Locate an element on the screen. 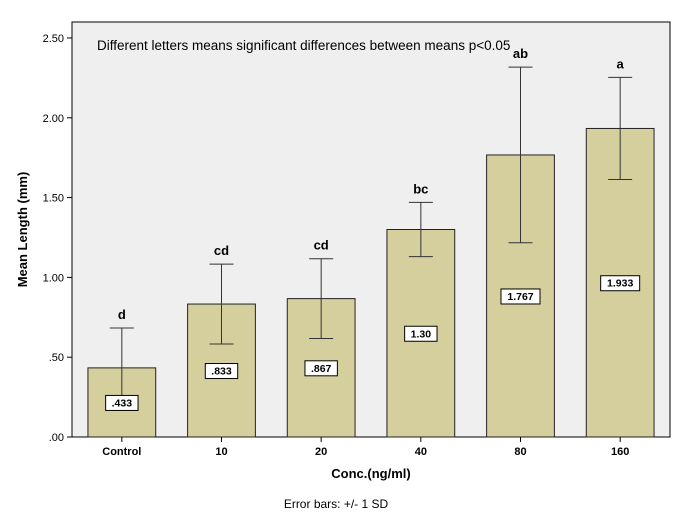 This screenshot has width=682, height=527. data-label: .433 is located at coordinates (122, 403).